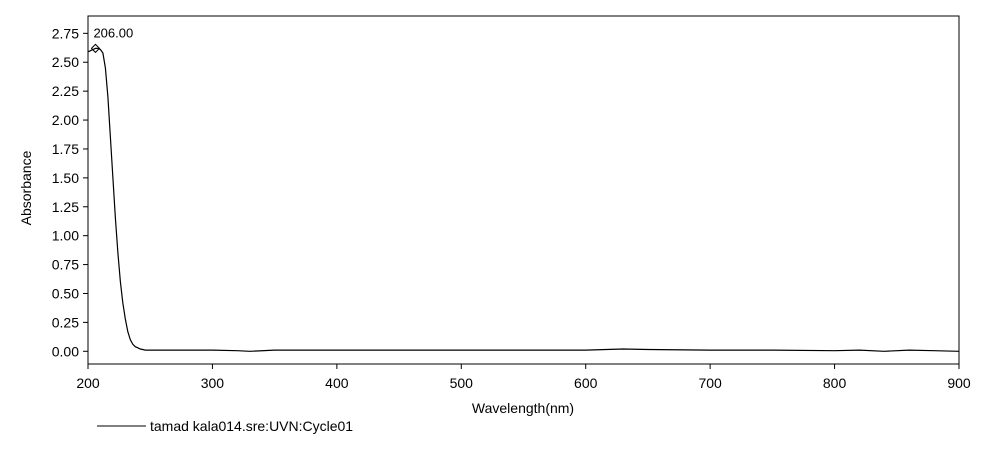  Describe the element at coordinates (710, 383) in the screenshot. I see `x-tick-label: 700` at that location.